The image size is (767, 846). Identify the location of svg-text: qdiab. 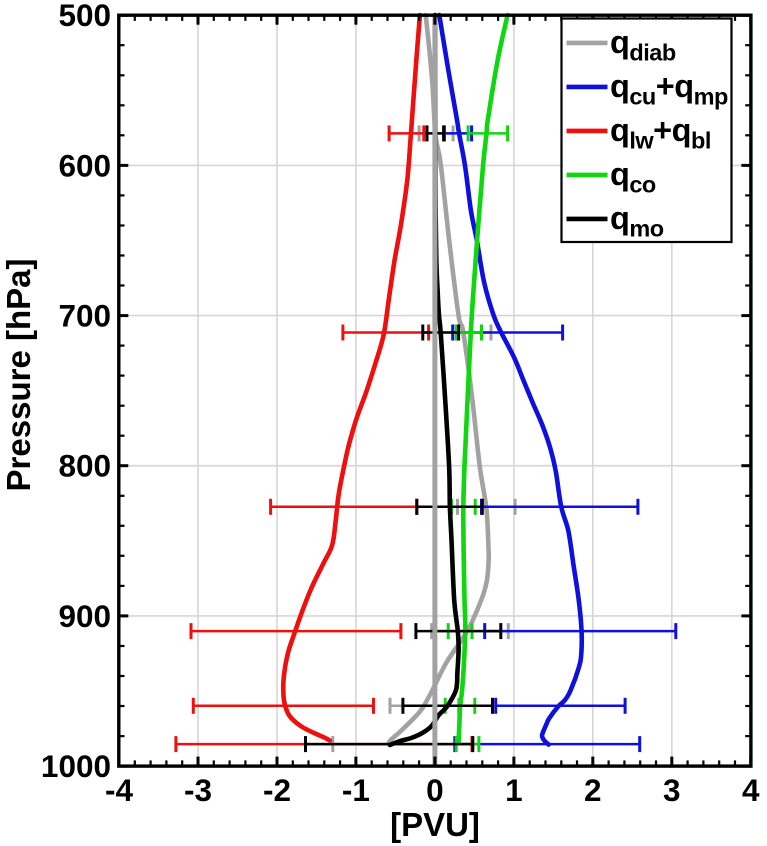
(643, 45).